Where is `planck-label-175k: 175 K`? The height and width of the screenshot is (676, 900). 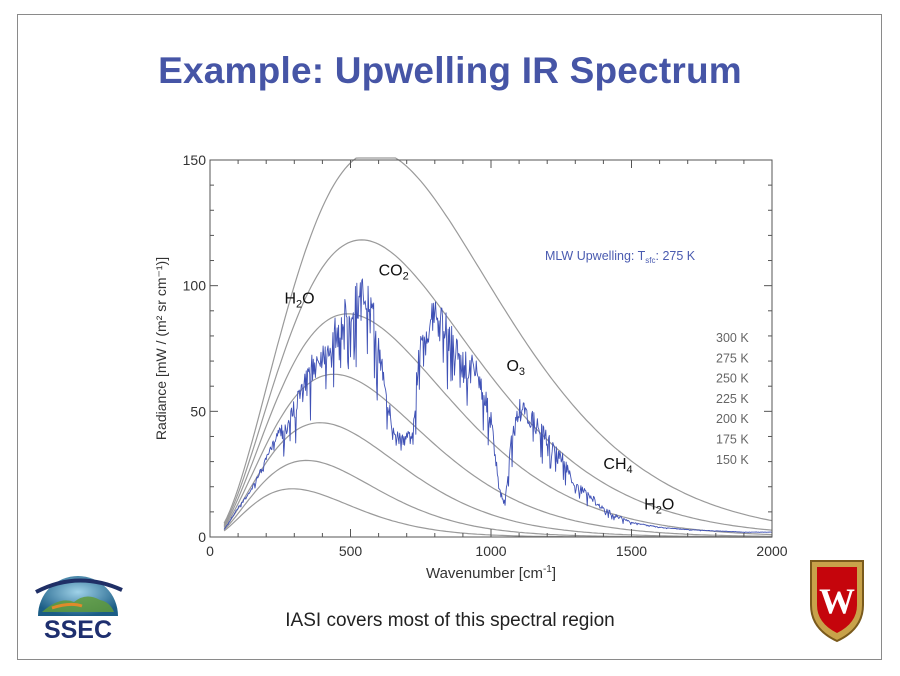
planck-label-175k: 175 K is located at coordinates (732, 440).